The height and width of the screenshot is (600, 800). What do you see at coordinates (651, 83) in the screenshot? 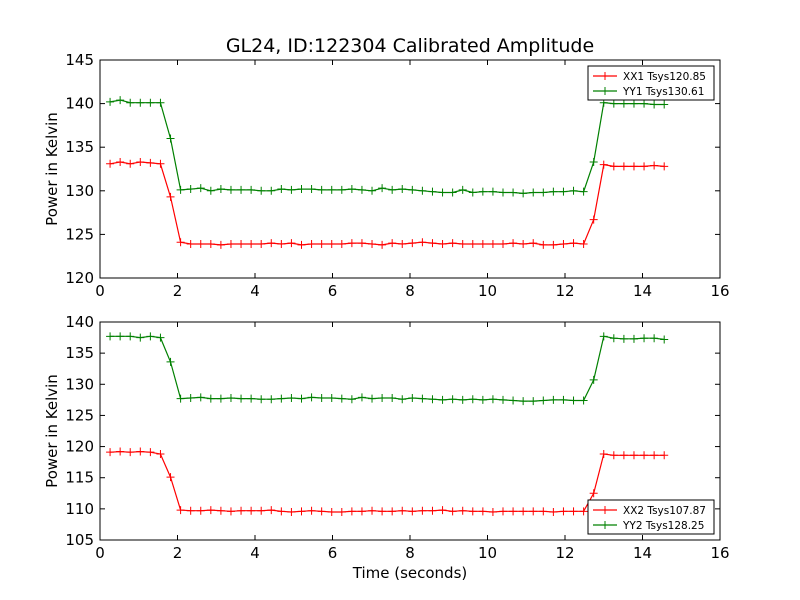
I see `legend-box` at bounding box center [651, 83].